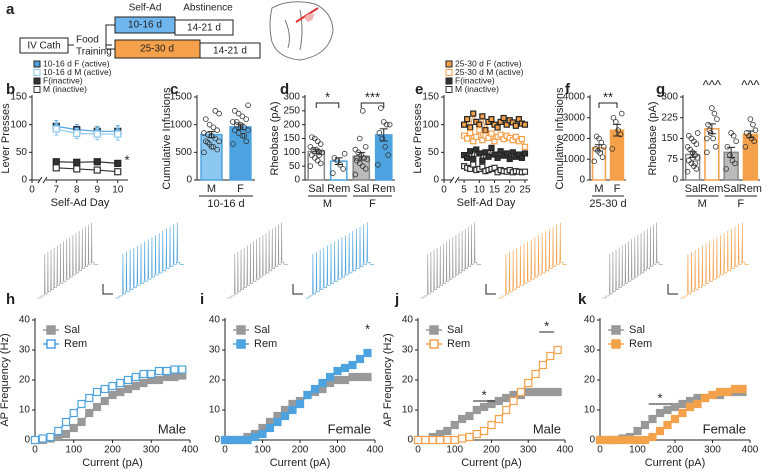 The height and width of the screenshot is (475, 780). Describe the element at coordinates (225, 450) in the screenshot. I see `x-tick-label: 0` at that location.